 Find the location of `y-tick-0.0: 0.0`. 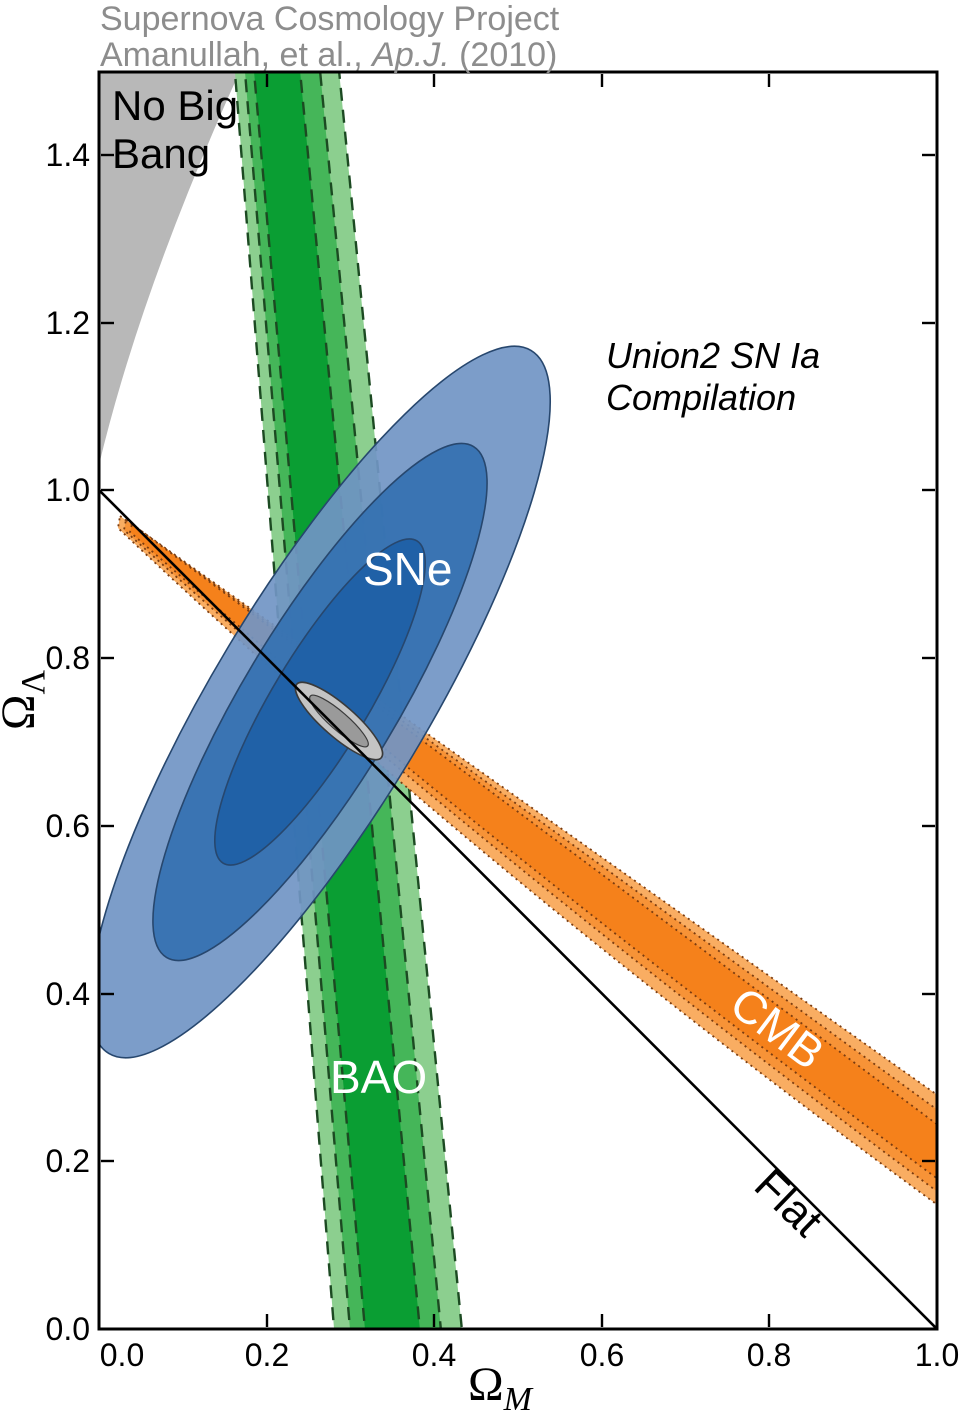

y-tick-0.0: 0.0 is located at coordinates (68, 1329).